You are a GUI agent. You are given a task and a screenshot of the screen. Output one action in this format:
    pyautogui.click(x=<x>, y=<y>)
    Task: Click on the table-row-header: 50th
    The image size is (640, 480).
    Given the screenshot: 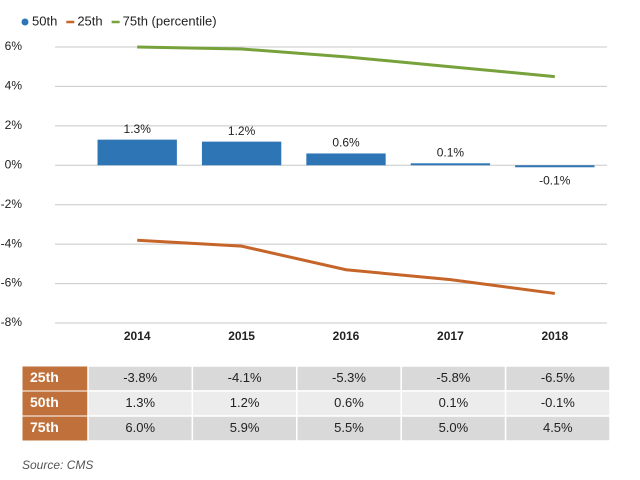 What is the action you would take?
    pyautogui.click(x=44, y=402)
    